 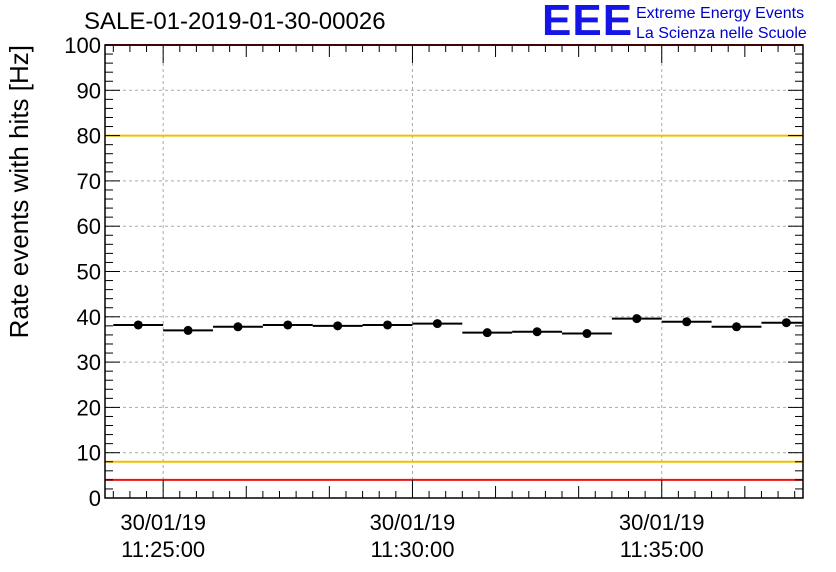 I want to click on y-tick-label: 60, so click(x=89, y=226).